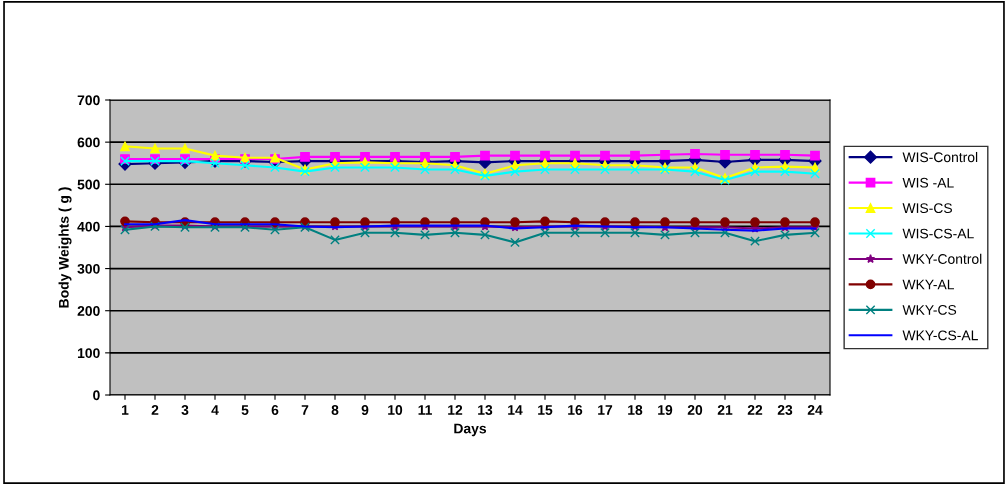 Image resolution: width=1008 pixels, height=485 pixels. What do you see at coordinates (755, 410) in the screenshot?
I see `x-tick-label: 22` at bounding box center [755, 410].